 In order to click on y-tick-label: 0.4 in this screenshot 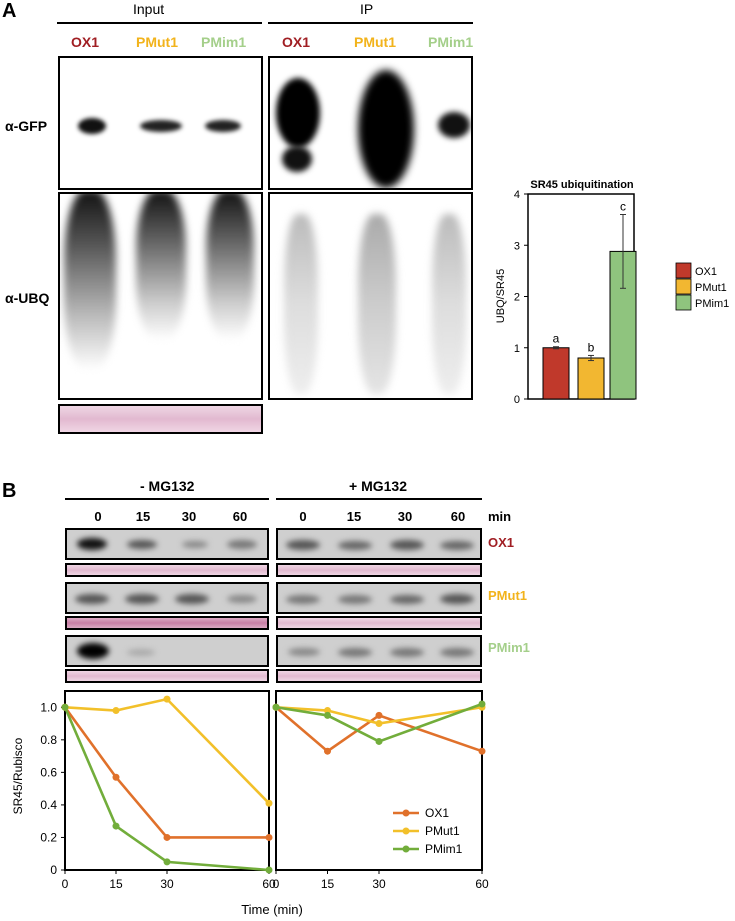, I will do `click(48, 805)`.